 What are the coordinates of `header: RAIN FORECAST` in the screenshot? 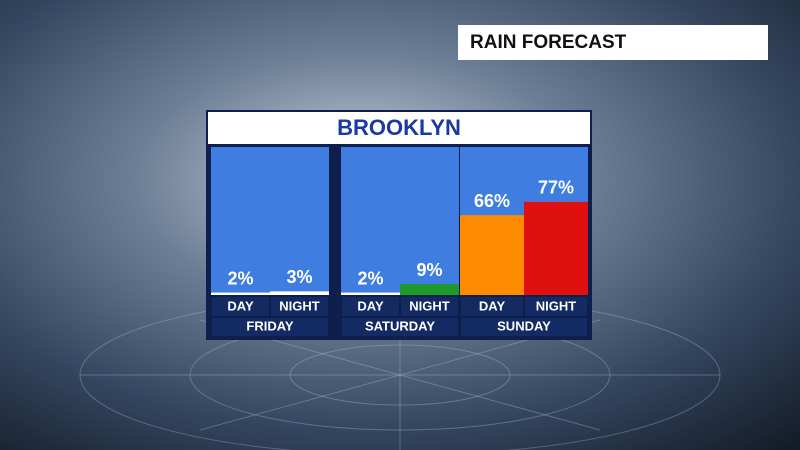 It's located at (548, 42).